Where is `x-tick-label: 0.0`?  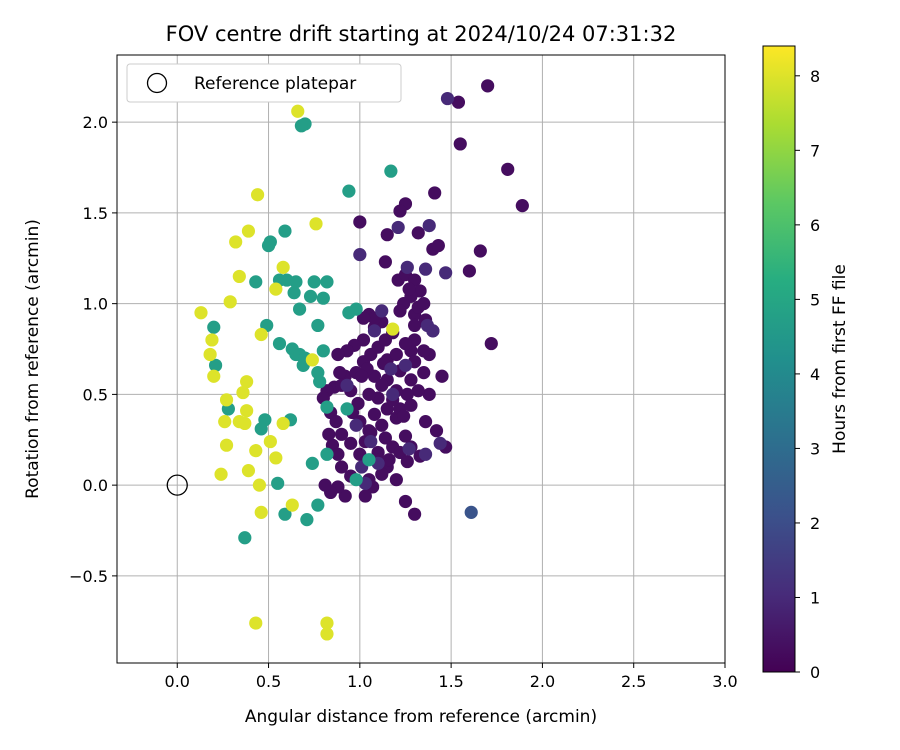
x-tick-label: 0.0 is located at coordinates (177, 681).